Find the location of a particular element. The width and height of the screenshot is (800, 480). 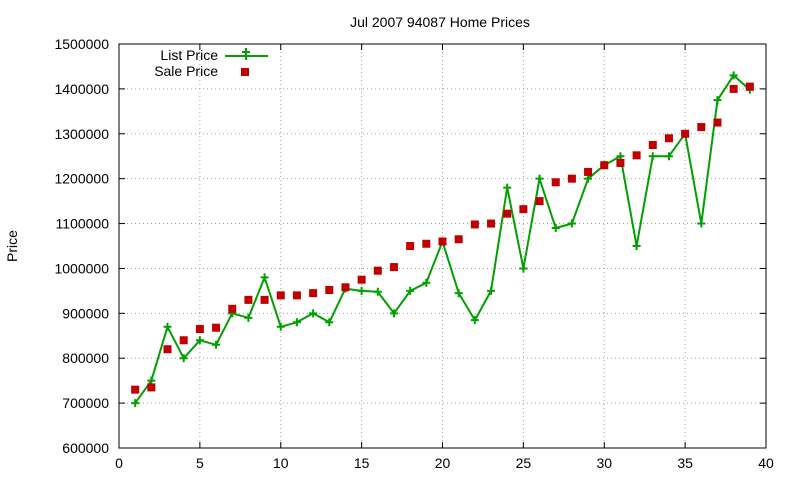

x-tick-label: 30 is located at coordinates (604, 463).